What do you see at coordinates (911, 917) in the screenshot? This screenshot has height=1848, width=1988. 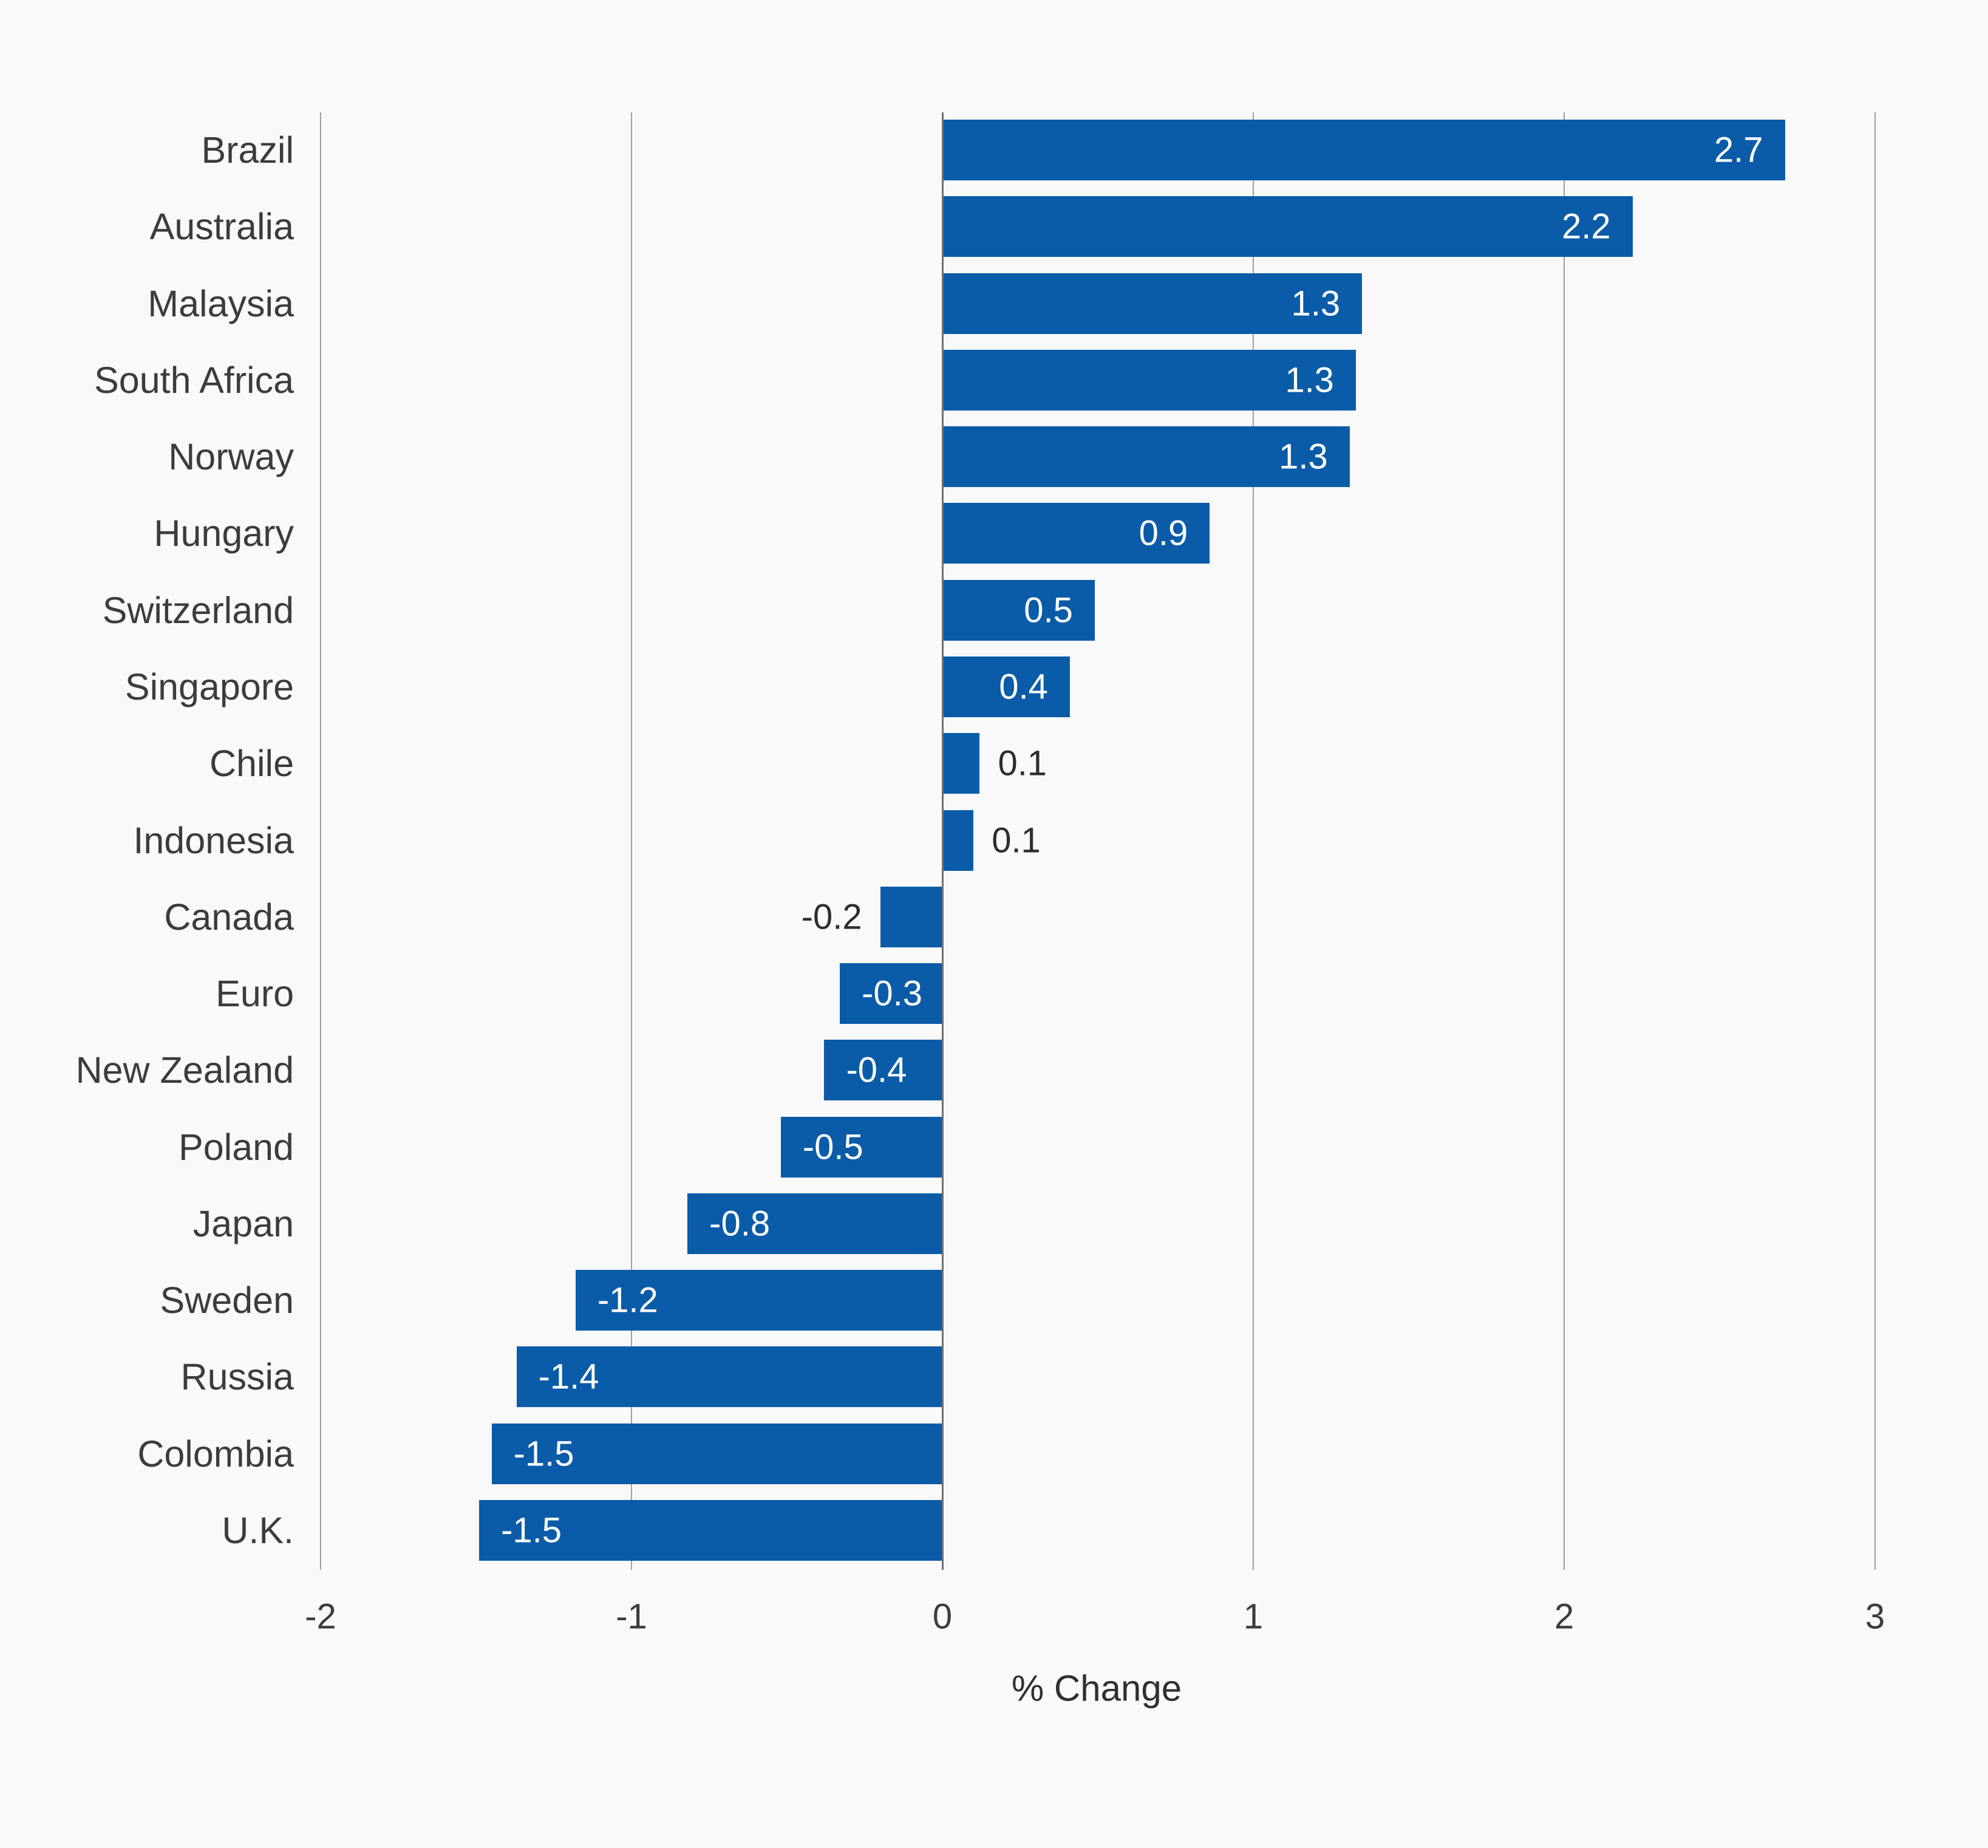 I see `bar-canada` at bounding box center [911, 917].